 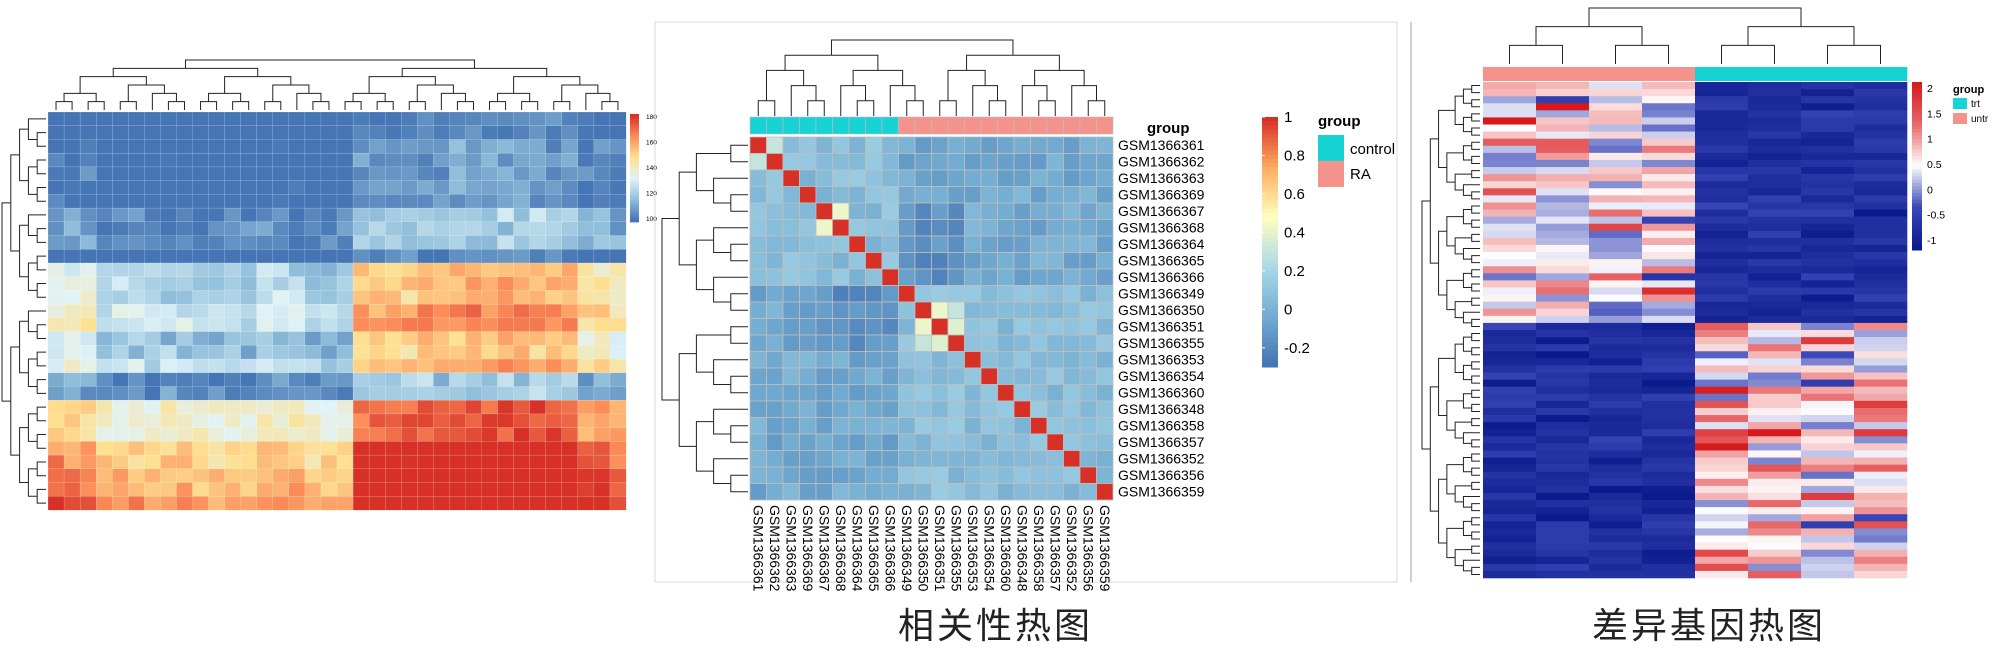 What do you see at coordinates (1055, 548) in the screenshot?
I see `column-label: GSM1366357` at bounding box center [1055, 548].